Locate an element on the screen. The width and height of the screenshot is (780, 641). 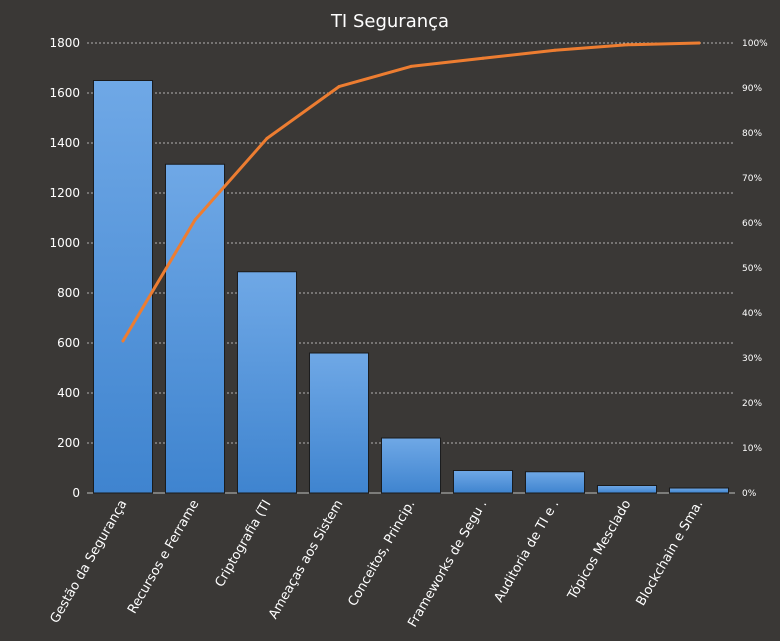
left-tick-label: 200 is located at coordinates (68, 443).